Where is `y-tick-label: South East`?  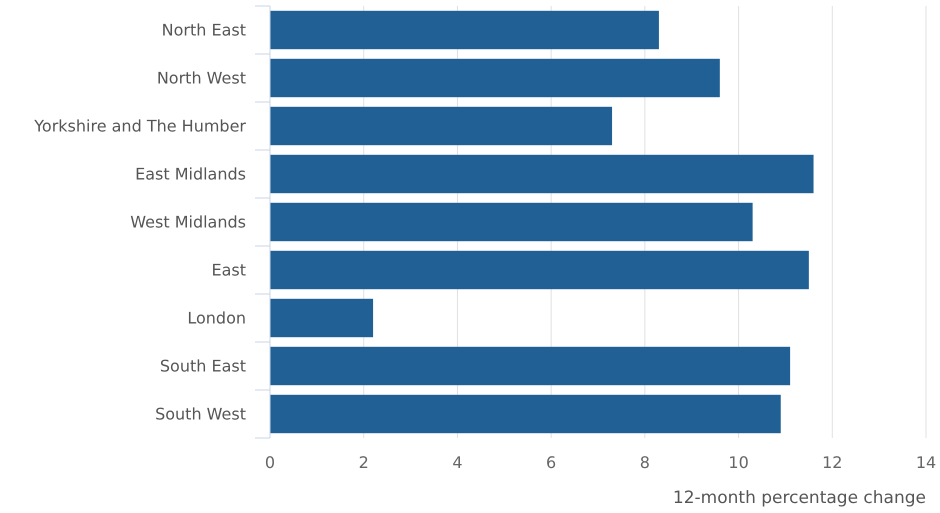
y-tick-label: South East is located at coordinates (203, 366).